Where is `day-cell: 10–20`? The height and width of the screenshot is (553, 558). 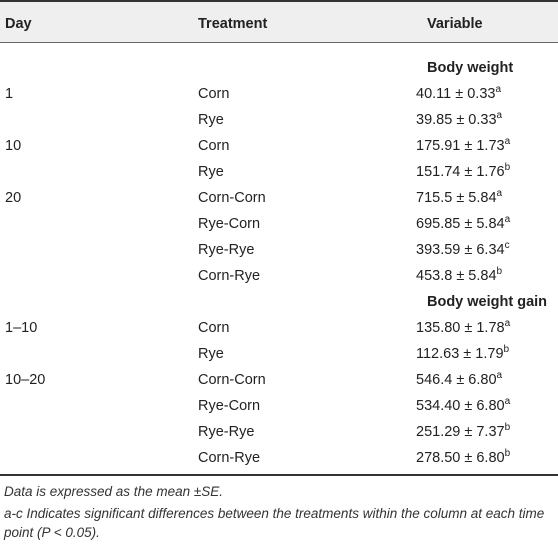 day-cell: 10–20 is located at coordinates (25, 380).